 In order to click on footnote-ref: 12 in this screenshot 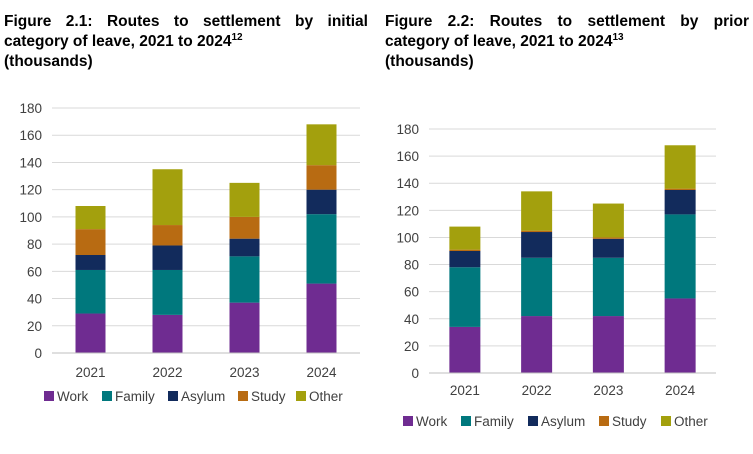, I will do `click(237, 37)`.